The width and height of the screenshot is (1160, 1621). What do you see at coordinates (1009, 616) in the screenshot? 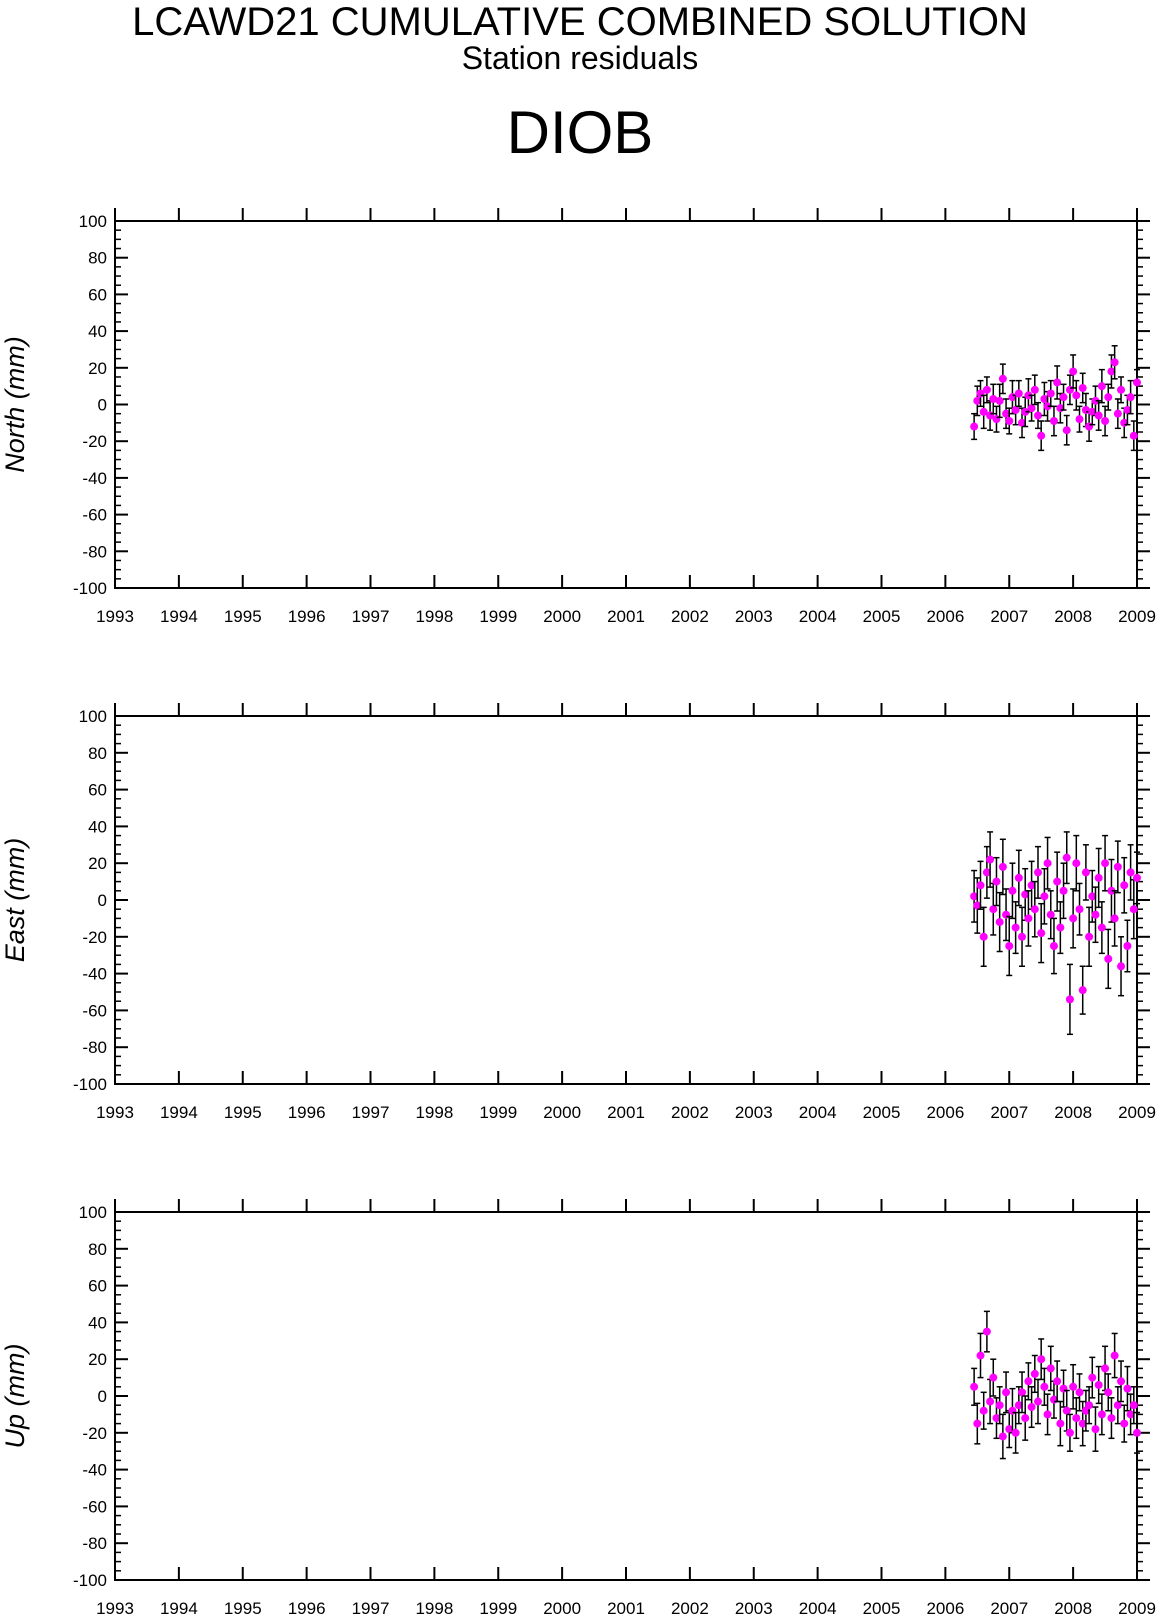
I see `north-x-tick-label: 2007` at bounding box center [1009, 616].